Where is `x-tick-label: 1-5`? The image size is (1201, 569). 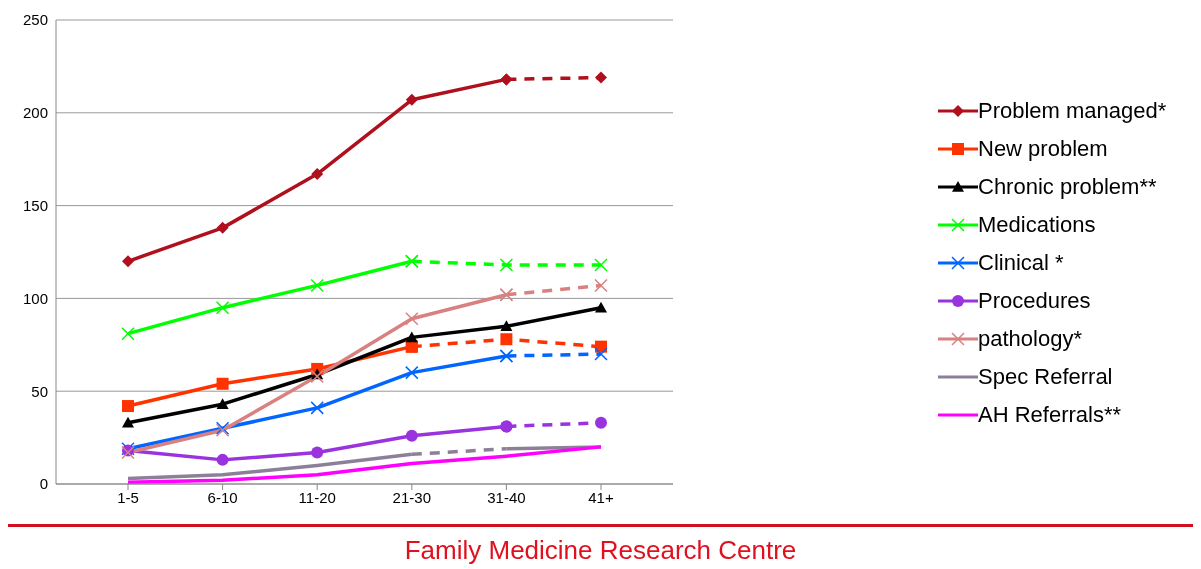
x-tick-label: 1-5 is located at coordinates (128, 497).